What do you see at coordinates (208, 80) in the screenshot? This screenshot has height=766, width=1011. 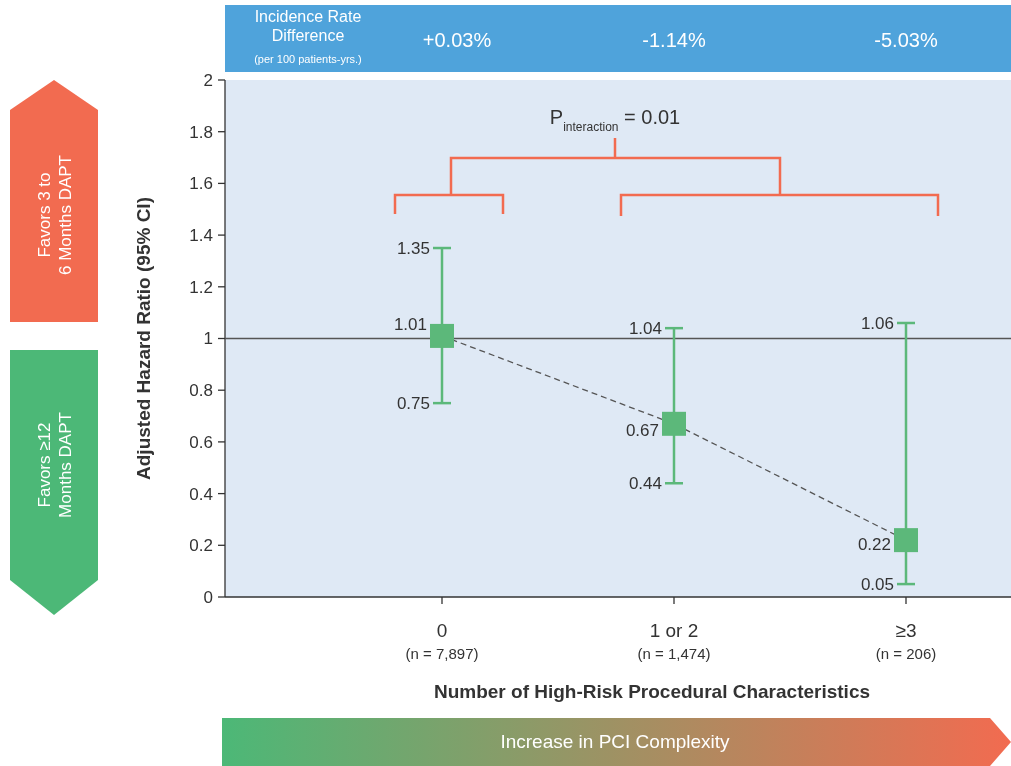 I see `y-tick-label: 2` at bounding box center [208, 80].